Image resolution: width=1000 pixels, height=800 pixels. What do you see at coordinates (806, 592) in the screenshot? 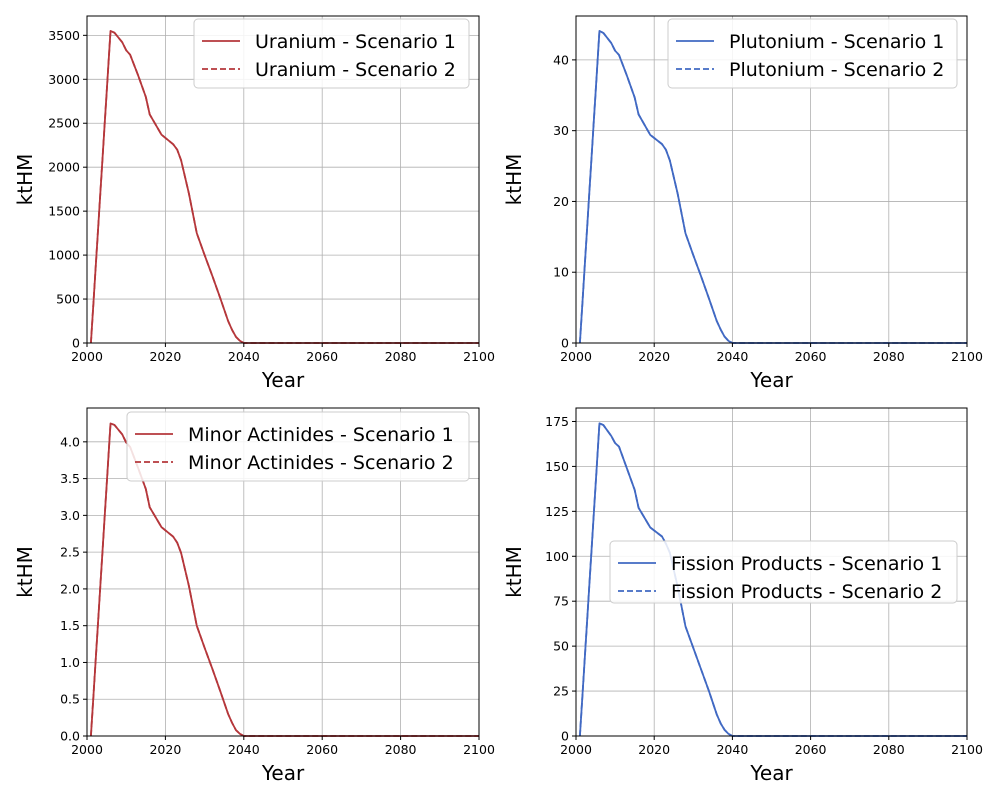
I see `legend-entry-label: Fission Products - Scenario 2` at bounding box center [806, 592].